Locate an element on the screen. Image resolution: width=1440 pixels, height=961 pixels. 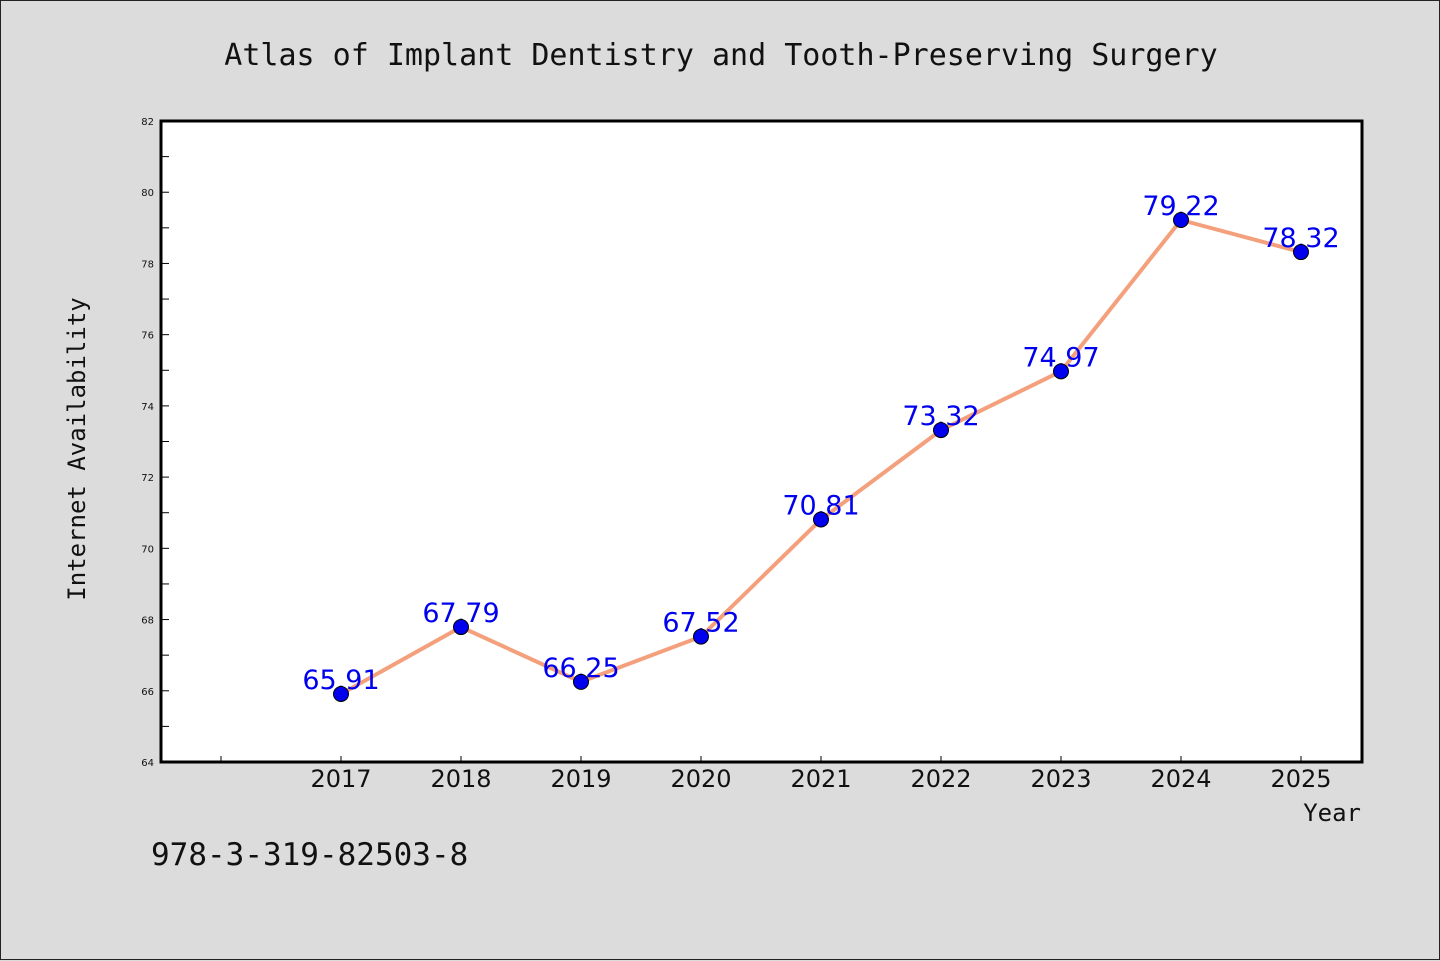
x-tick-label: 2024 is located at coordinates (1180, 779).